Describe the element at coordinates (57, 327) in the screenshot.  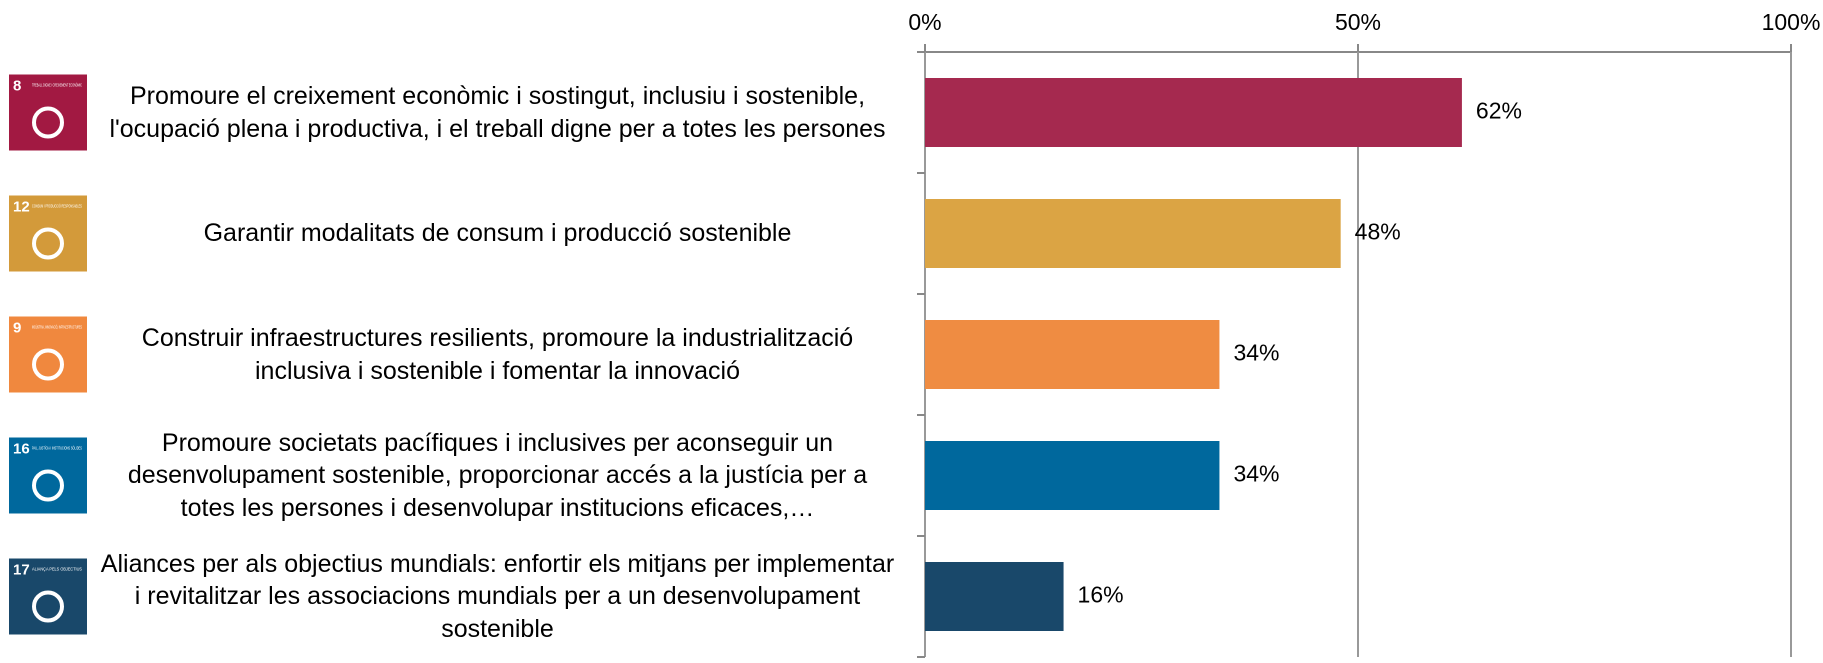
I see `icon-label: INDÚSTRIA, INNOVACIÓ, INFRAESTRUCTURES` at that location.